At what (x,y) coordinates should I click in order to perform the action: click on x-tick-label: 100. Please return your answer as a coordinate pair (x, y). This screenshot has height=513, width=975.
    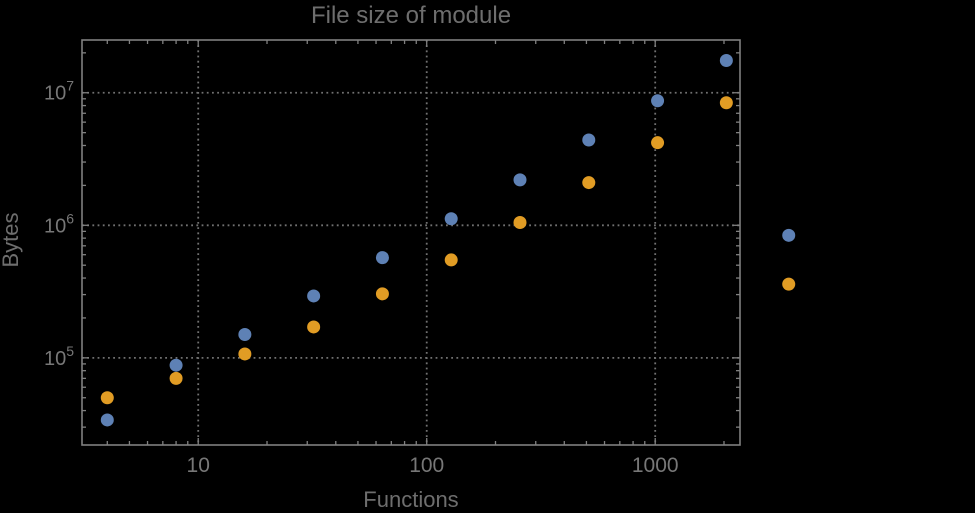
    Looking at the image, I should click on (426, 465).